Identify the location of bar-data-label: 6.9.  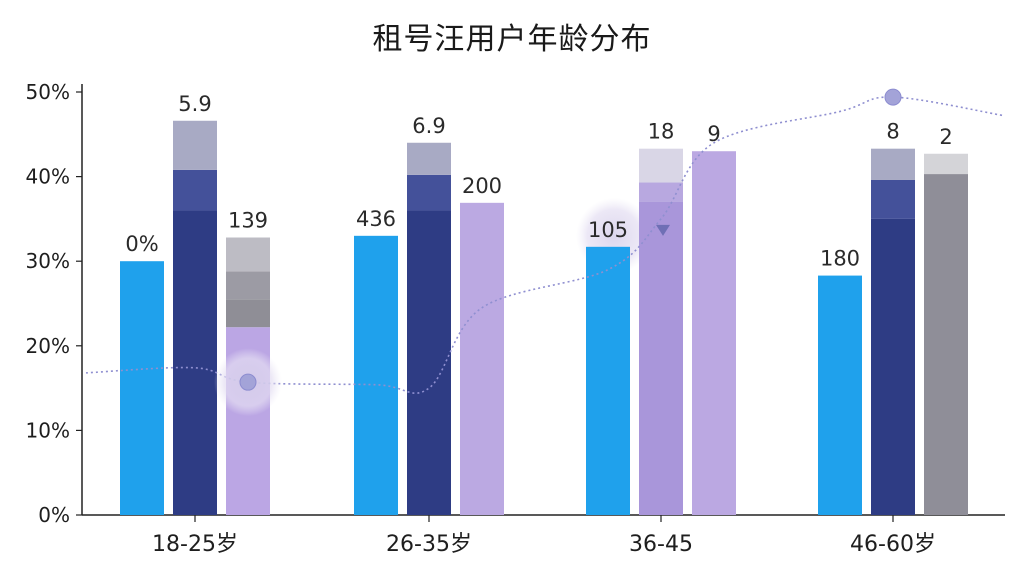
(428, 126).